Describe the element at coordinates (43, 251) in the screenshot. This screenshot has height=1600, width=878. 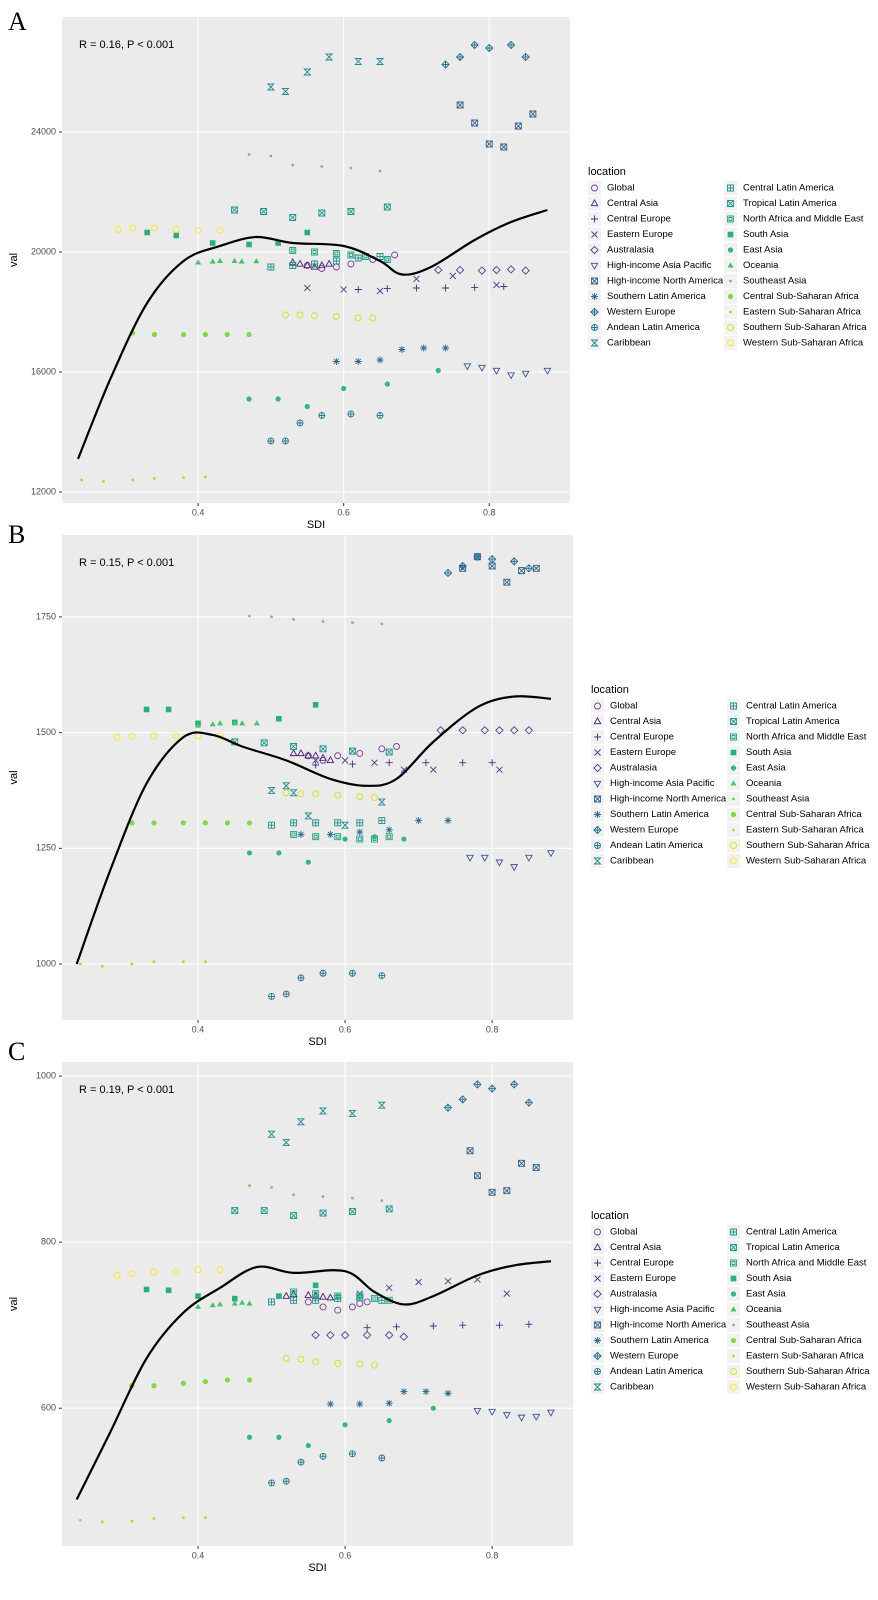
I see `y-tick-label: 20000` at that location.